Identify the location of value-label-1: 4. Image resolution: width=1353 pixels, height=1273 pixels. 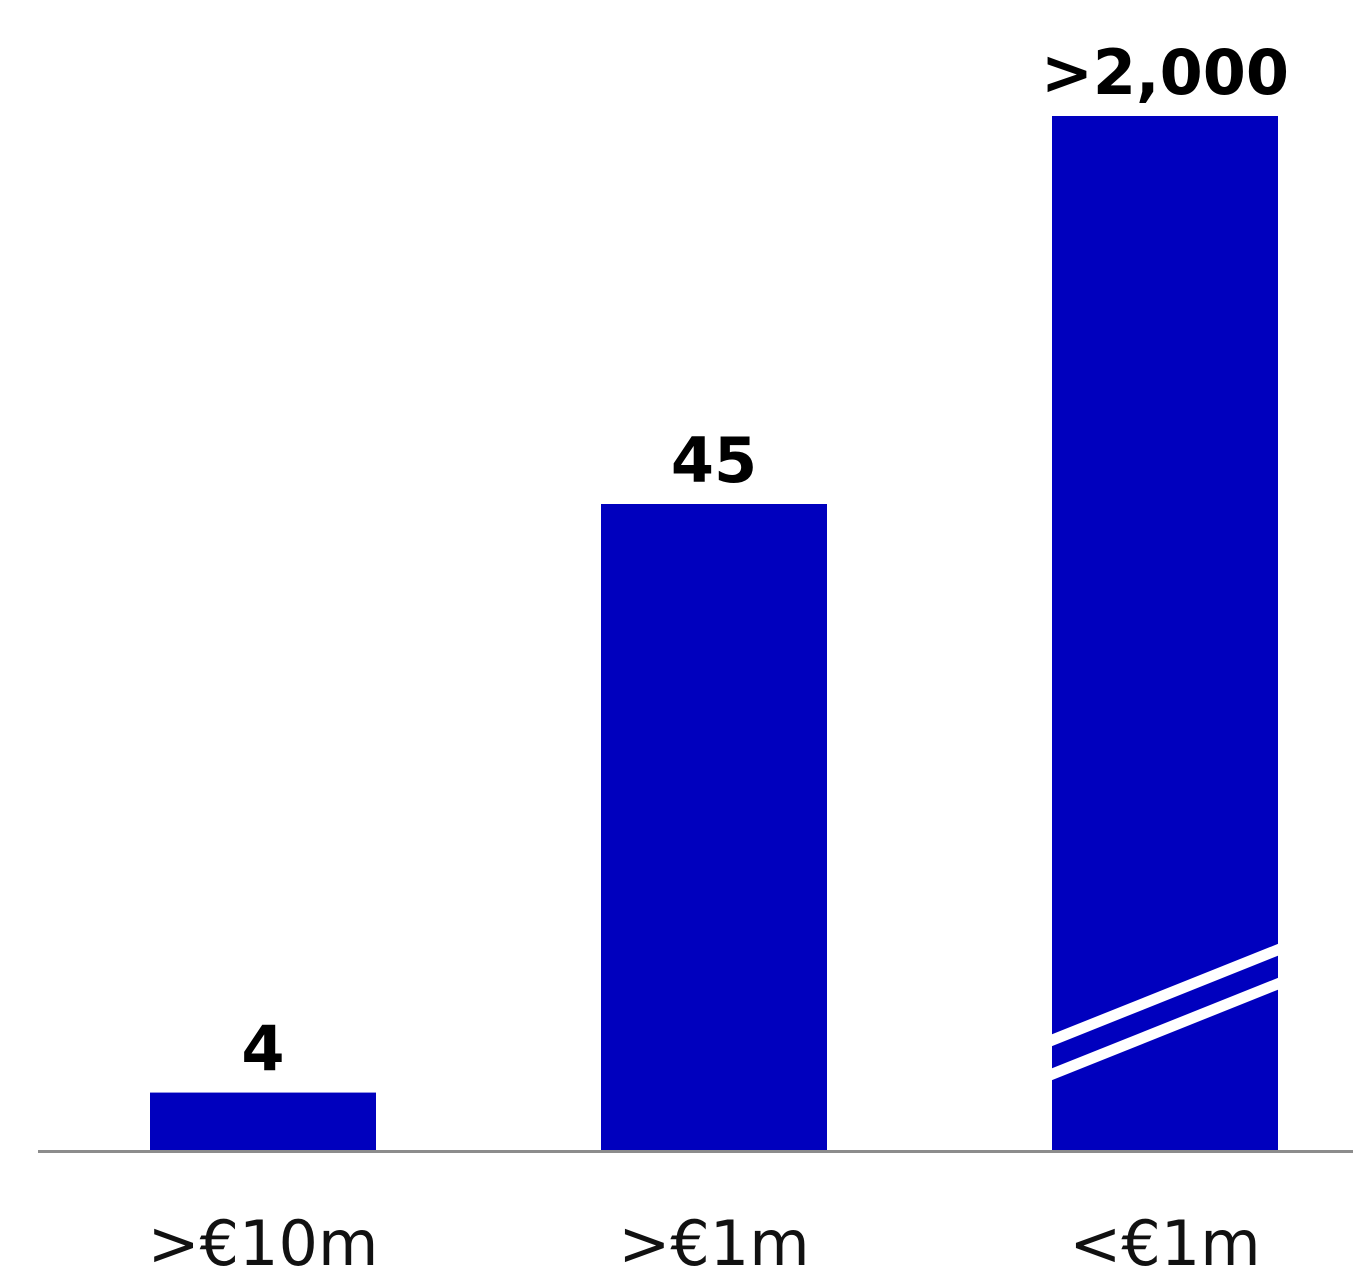
(262, 1049).